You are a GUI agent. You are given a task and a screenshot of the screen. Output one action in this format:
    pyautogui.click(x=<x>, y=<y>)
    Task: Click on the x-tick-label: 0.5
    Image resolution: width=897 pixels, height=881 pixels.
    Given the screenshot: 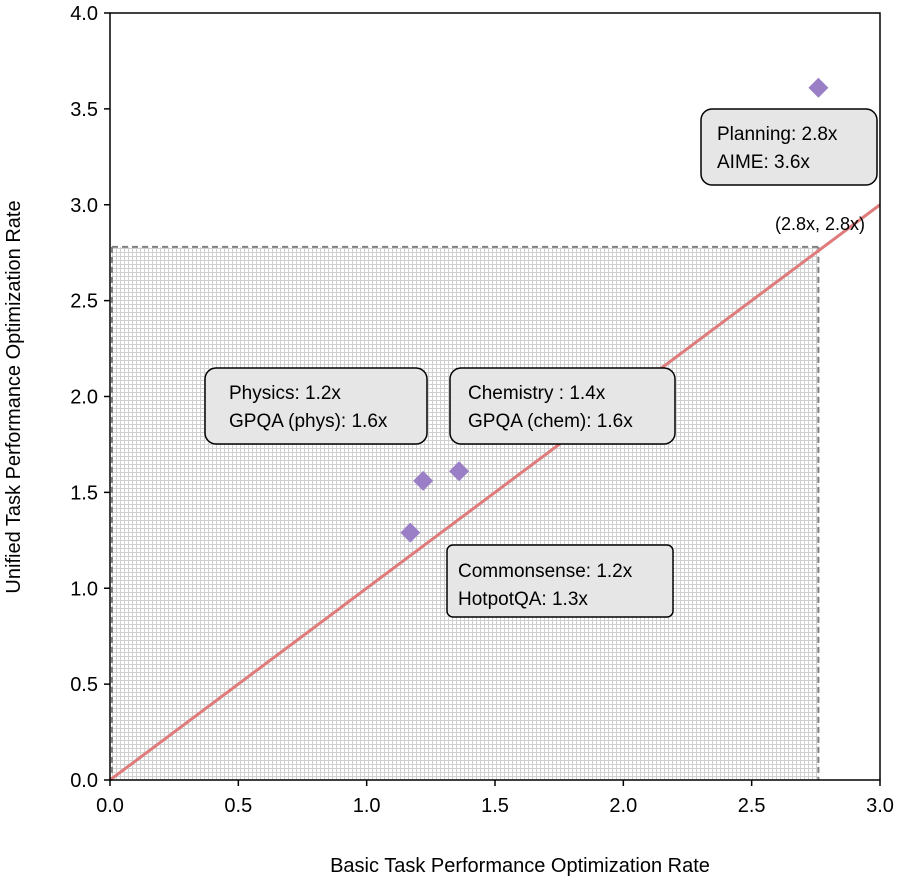 What is the action you would take?
    pyautogui.click(x=238, y=806)
    